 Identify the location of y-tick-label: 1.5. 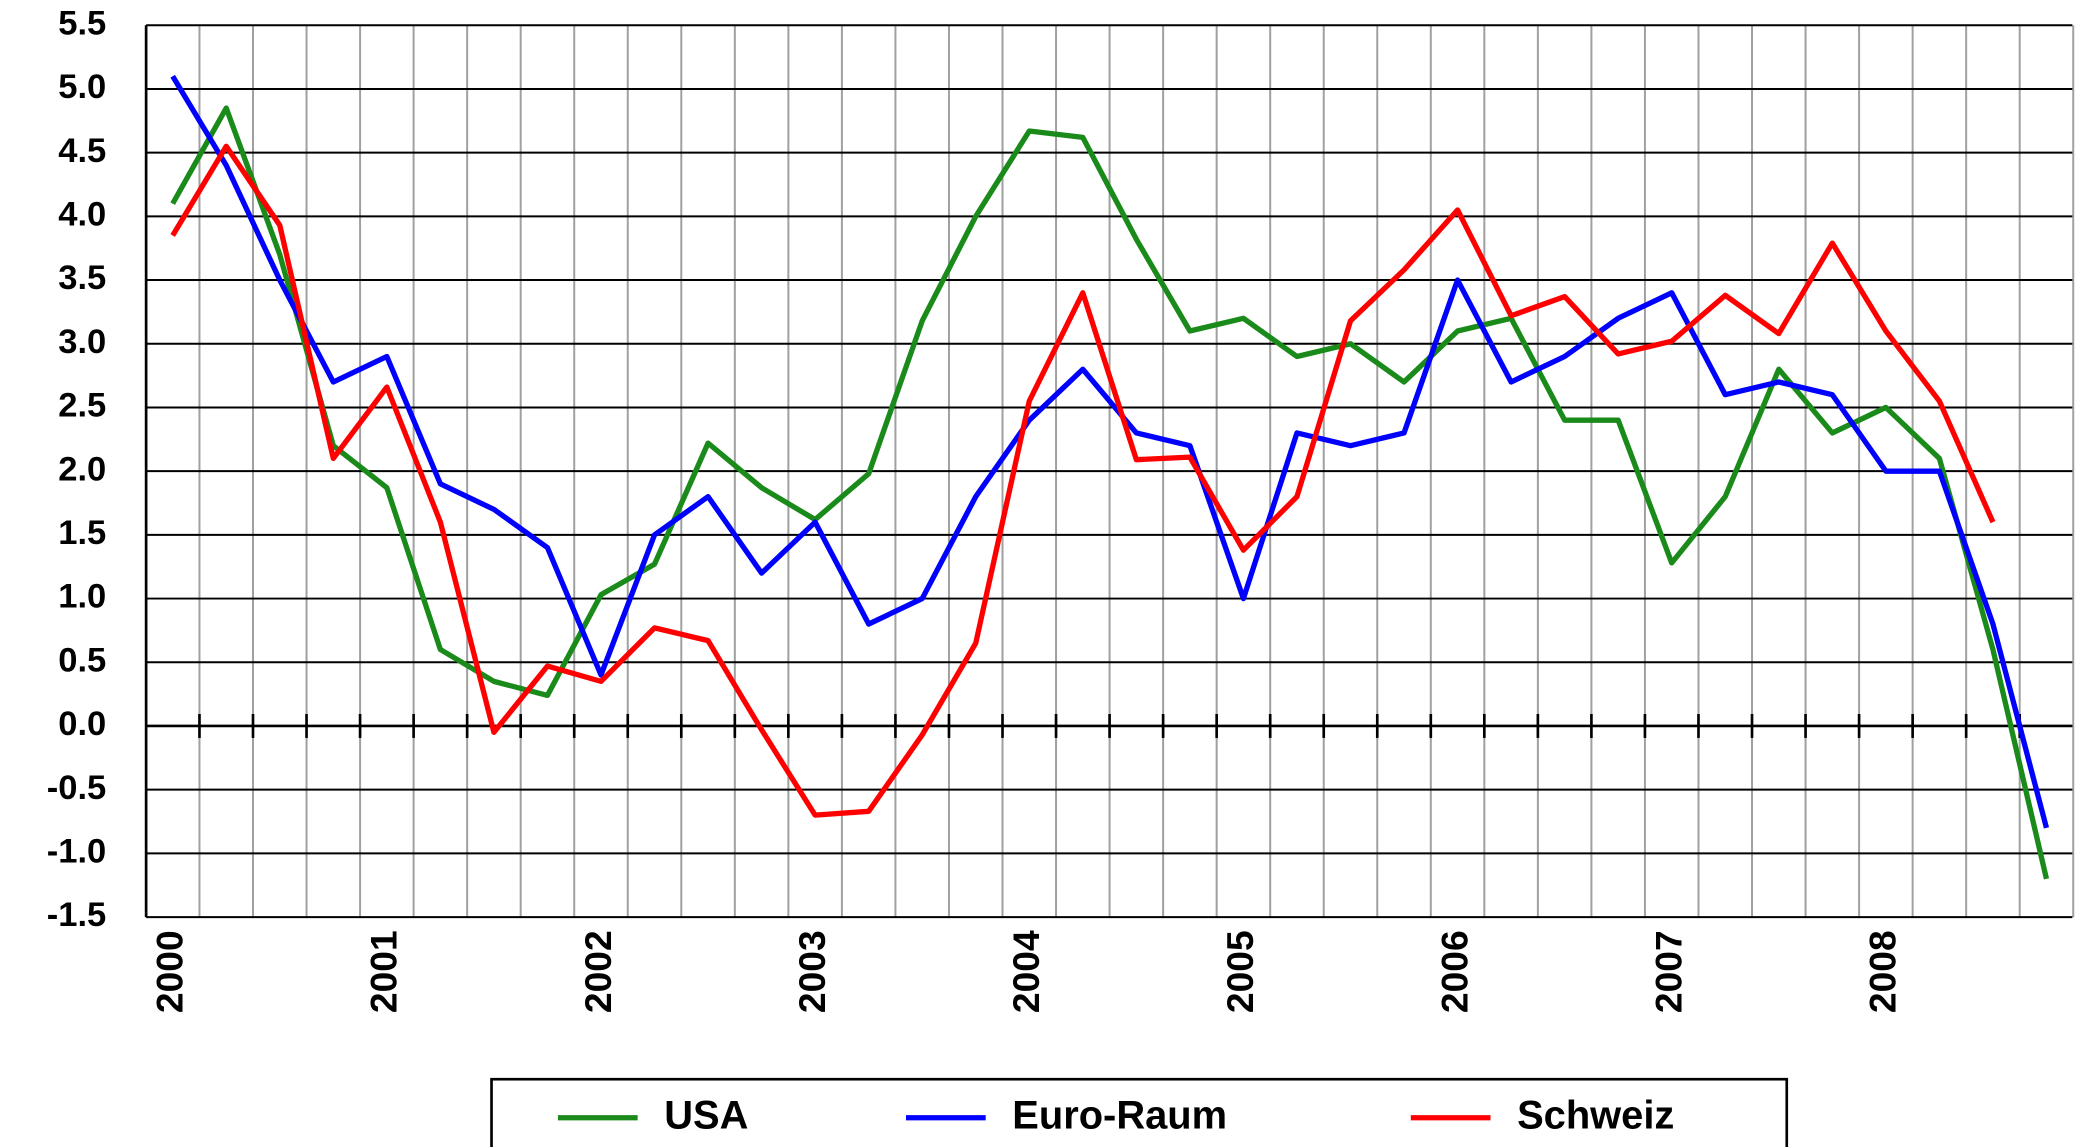
(82, 533).